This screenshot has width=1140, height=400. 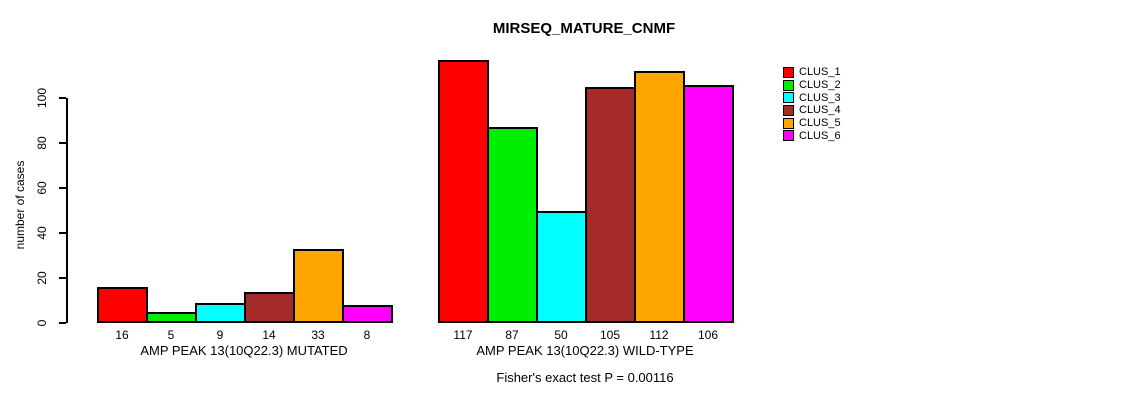 I want to click on bar-value-label: 16, so click(x=122, y=335).